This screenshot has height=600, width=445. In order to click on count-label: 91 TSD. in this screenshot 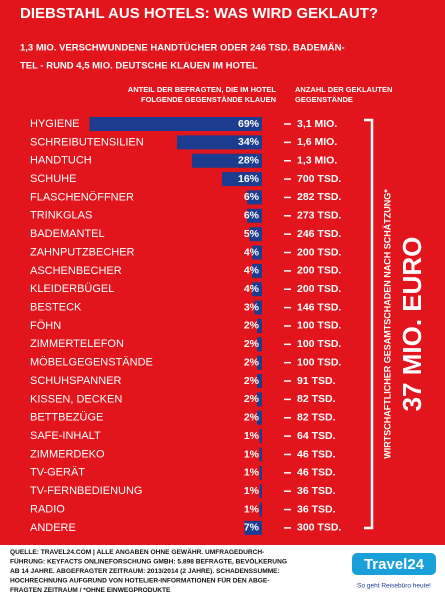, I will do `click(316, 381)`.